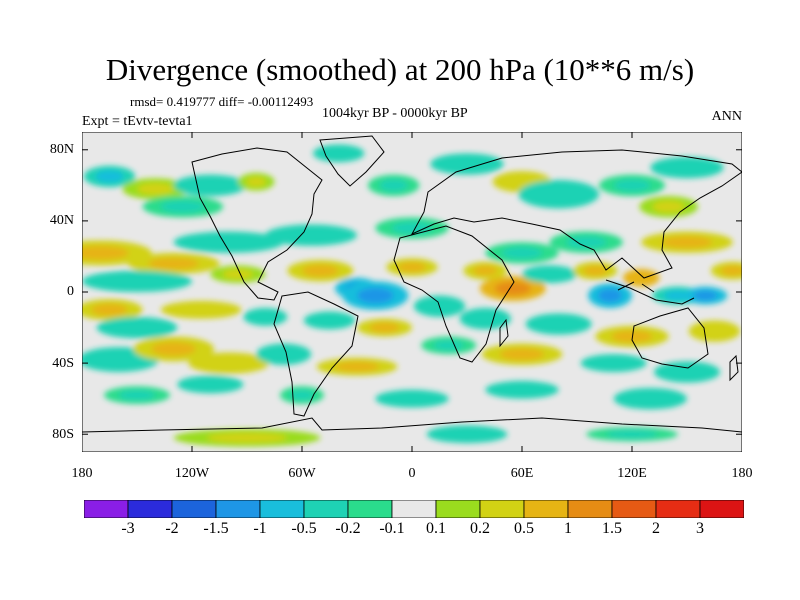  I want to click on colorbar-tick-label: 3, so click(700, 528).